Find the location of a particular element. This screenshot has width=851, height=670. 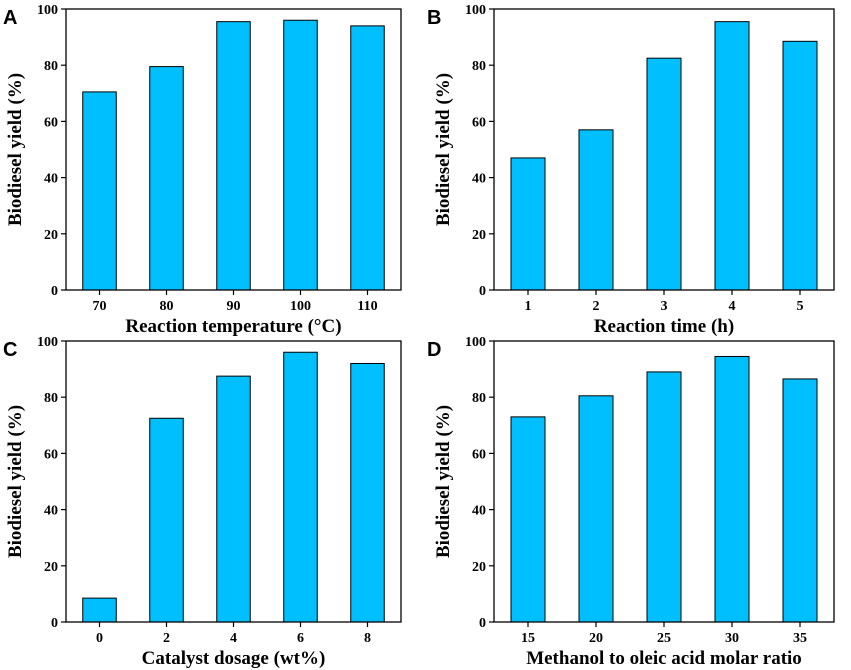

panel-d-ylabel: Biodiesel yield (%) is located at coordinates (443, 481).